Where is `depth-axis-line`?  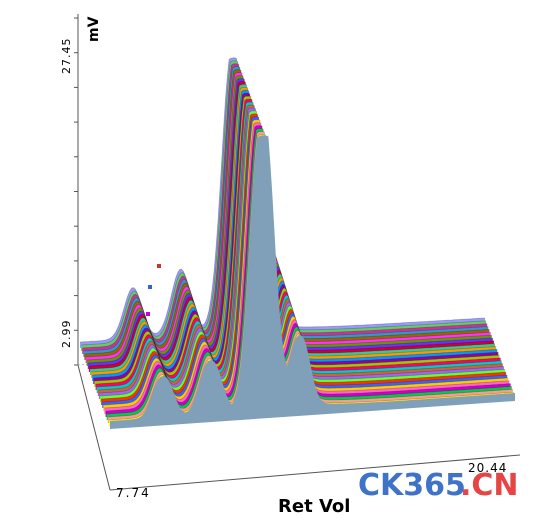 depth-axis-line is located at coordinates (94, 427).